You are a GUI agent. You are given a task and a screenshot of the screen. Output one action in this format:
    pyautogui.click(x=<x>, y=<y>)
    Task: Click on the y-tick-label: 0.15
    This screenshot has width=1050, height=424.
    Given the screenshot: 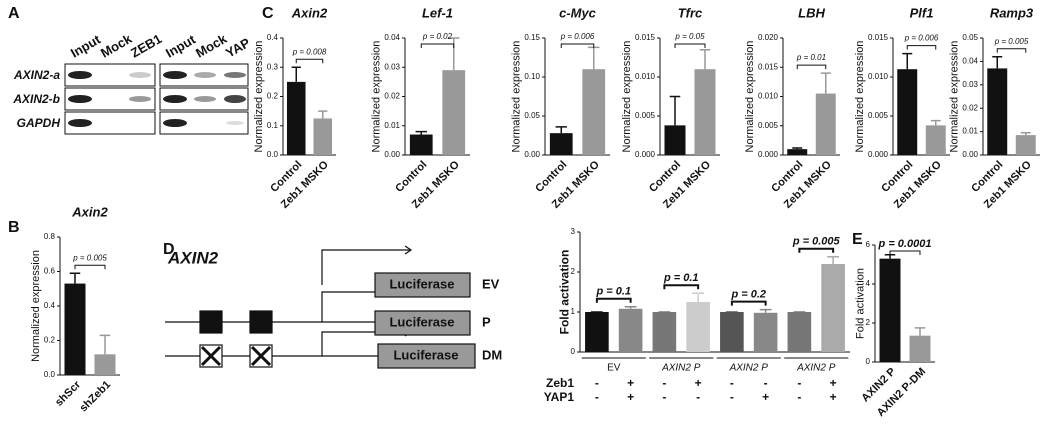 What is the action you would take?
    pyautogui.click(x=532, y=37)
    